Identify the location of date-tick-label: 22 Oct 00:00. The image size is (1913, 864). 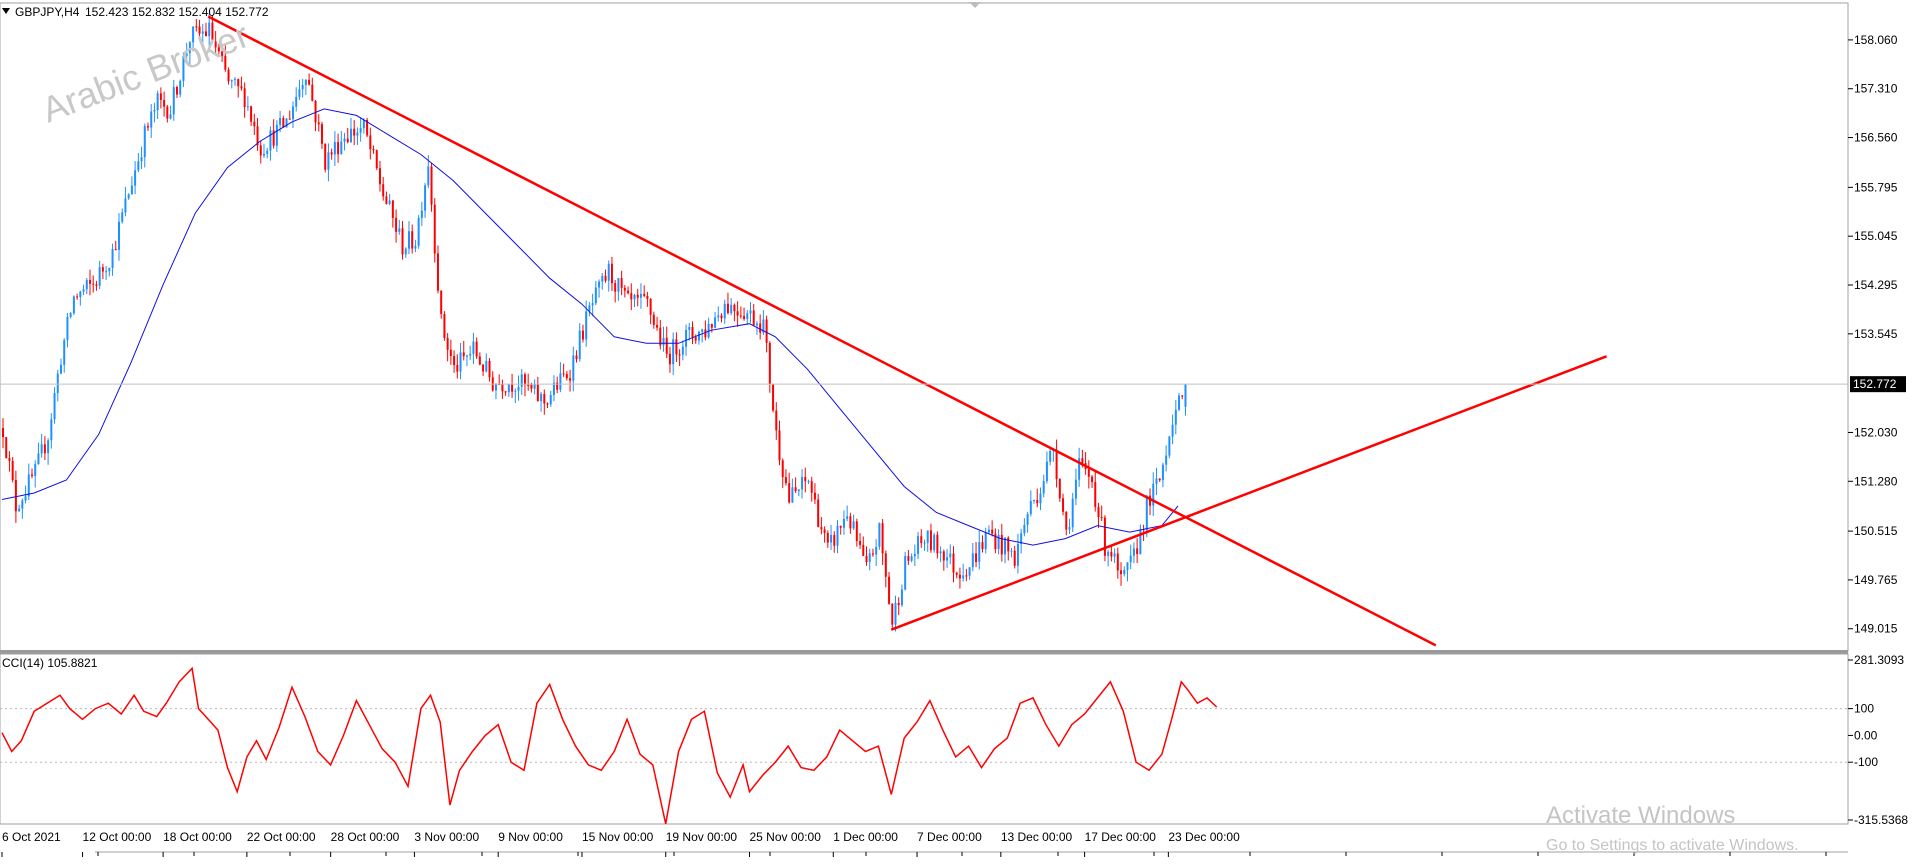
(281, 837).